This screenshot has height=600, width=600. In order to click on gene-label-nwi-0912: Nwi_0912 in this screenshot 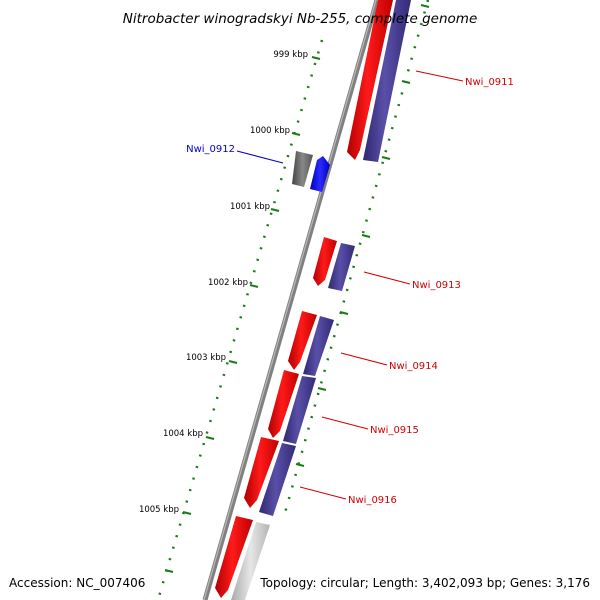, I will do `click(210, 149)`.